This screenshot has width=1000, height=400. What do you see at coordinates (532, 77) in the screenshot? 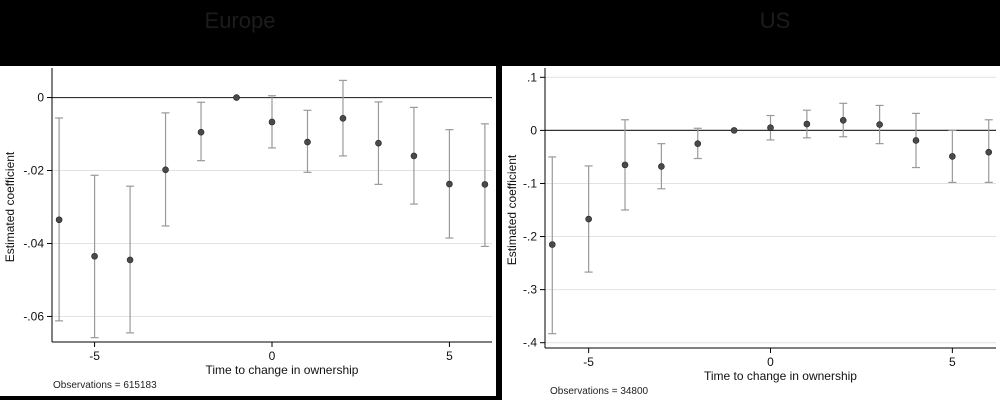
I see `y-tick-label: .1` at bounding box center [532, 77].